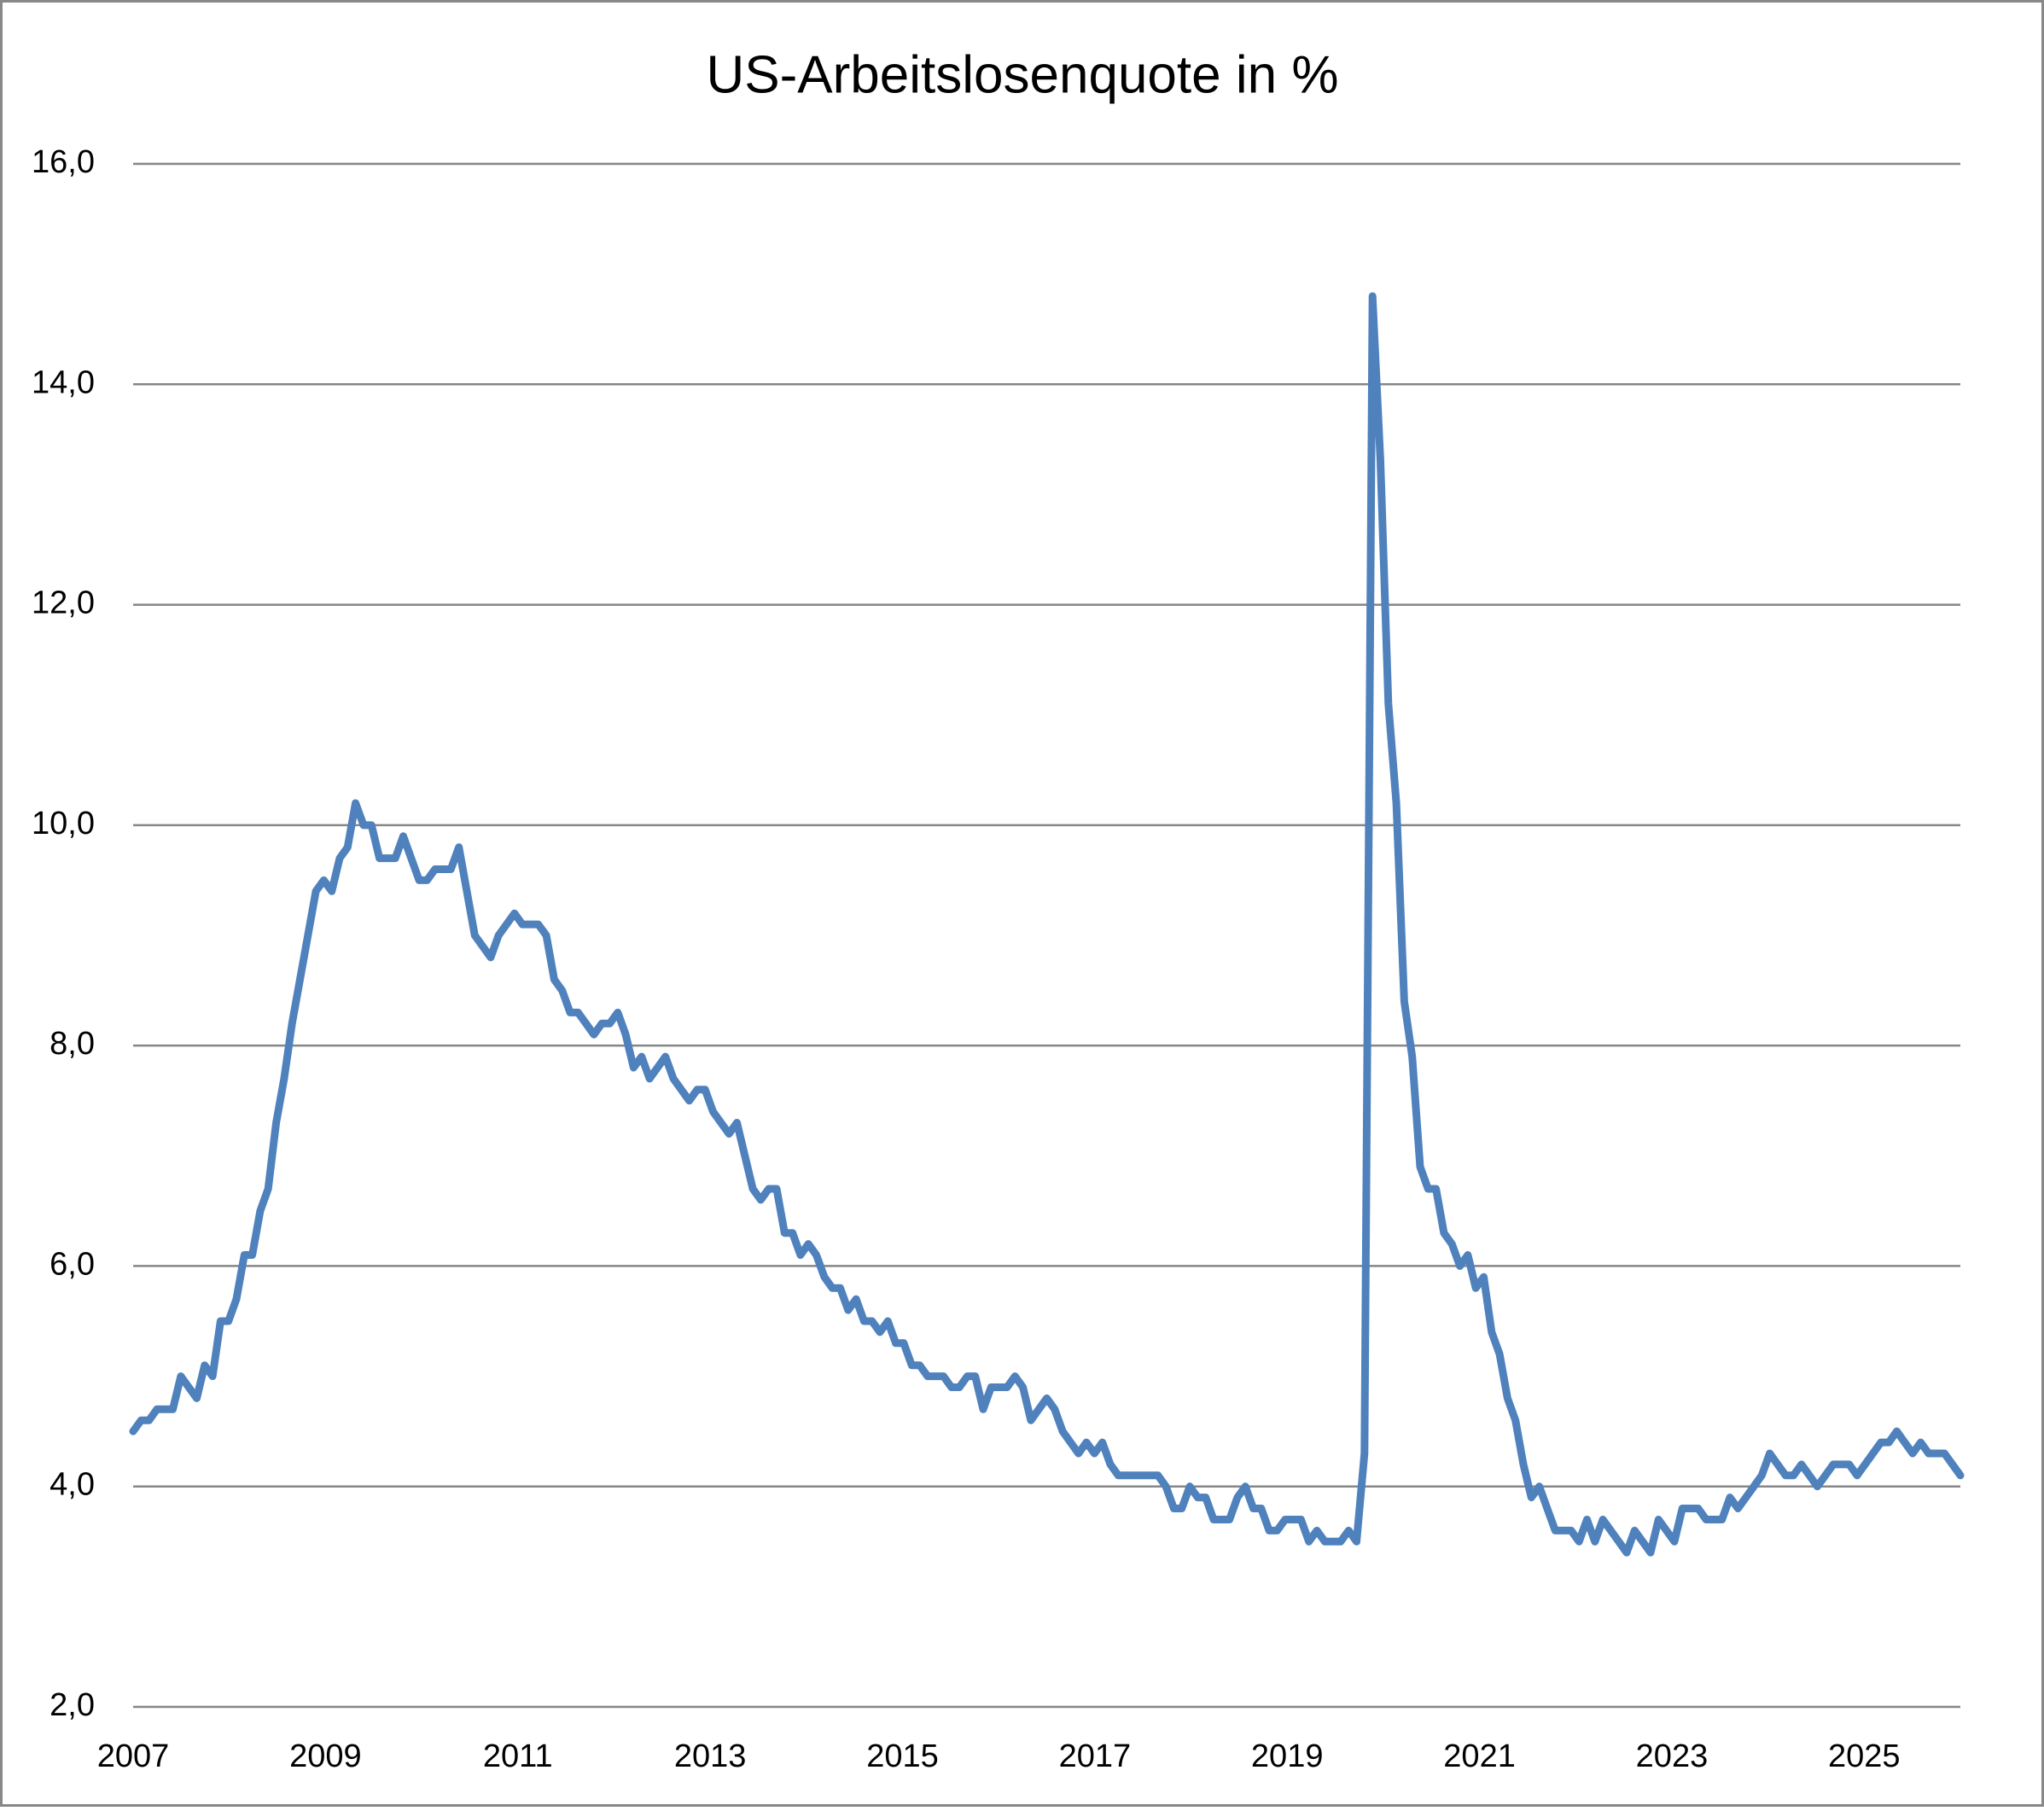 The image size is (2044, 1811). Describe the element at coordinates (518, 1756) in the screenshot. I see `x-tick-label: 2011` at that location.